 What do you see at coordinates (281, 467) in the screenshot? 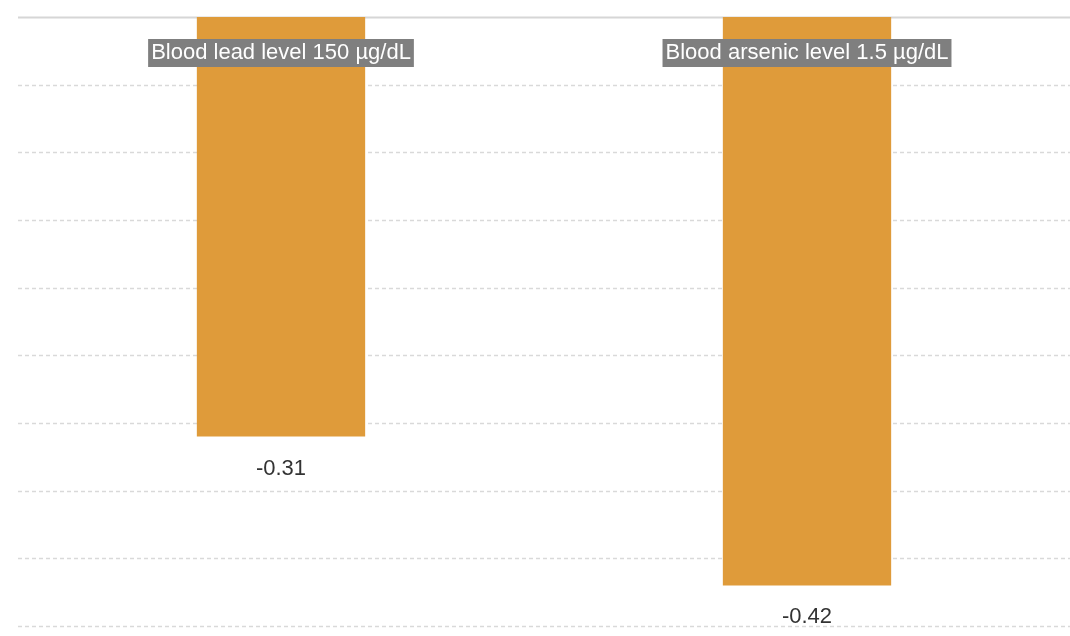
I see `data-label: -0.31` at bounding box center [281, 467].